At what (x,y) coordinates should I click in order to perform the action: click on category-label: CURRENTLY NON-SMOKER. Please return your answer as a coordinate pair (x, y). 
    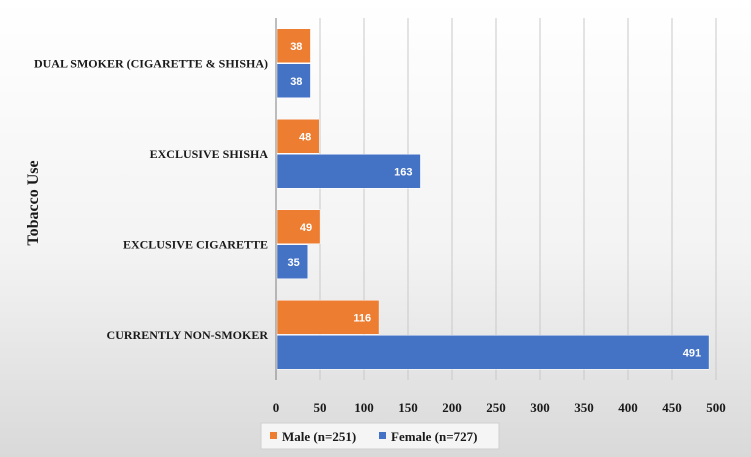
    Looking at the image, I should click on (188, 335).